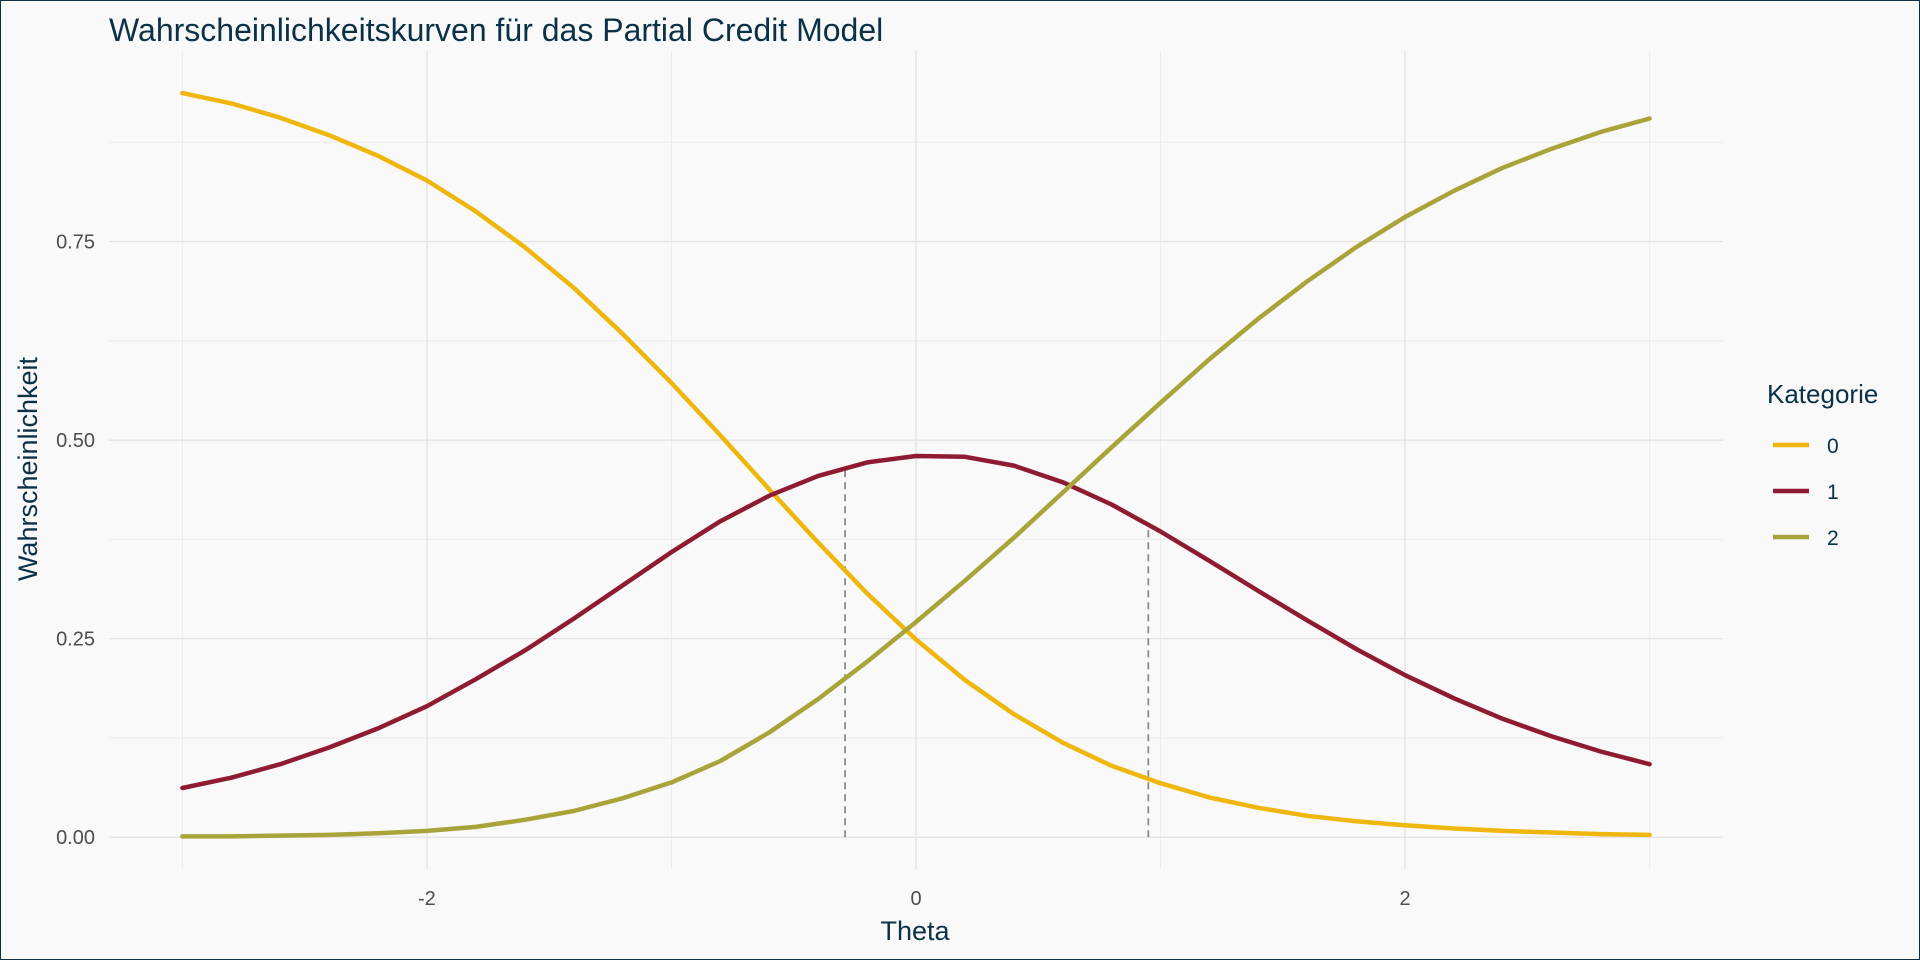  What do you see at coordinates (75, 441) in the screenshot?
I see `y-tick-label: 0.50` at bounding box center [75, 441].